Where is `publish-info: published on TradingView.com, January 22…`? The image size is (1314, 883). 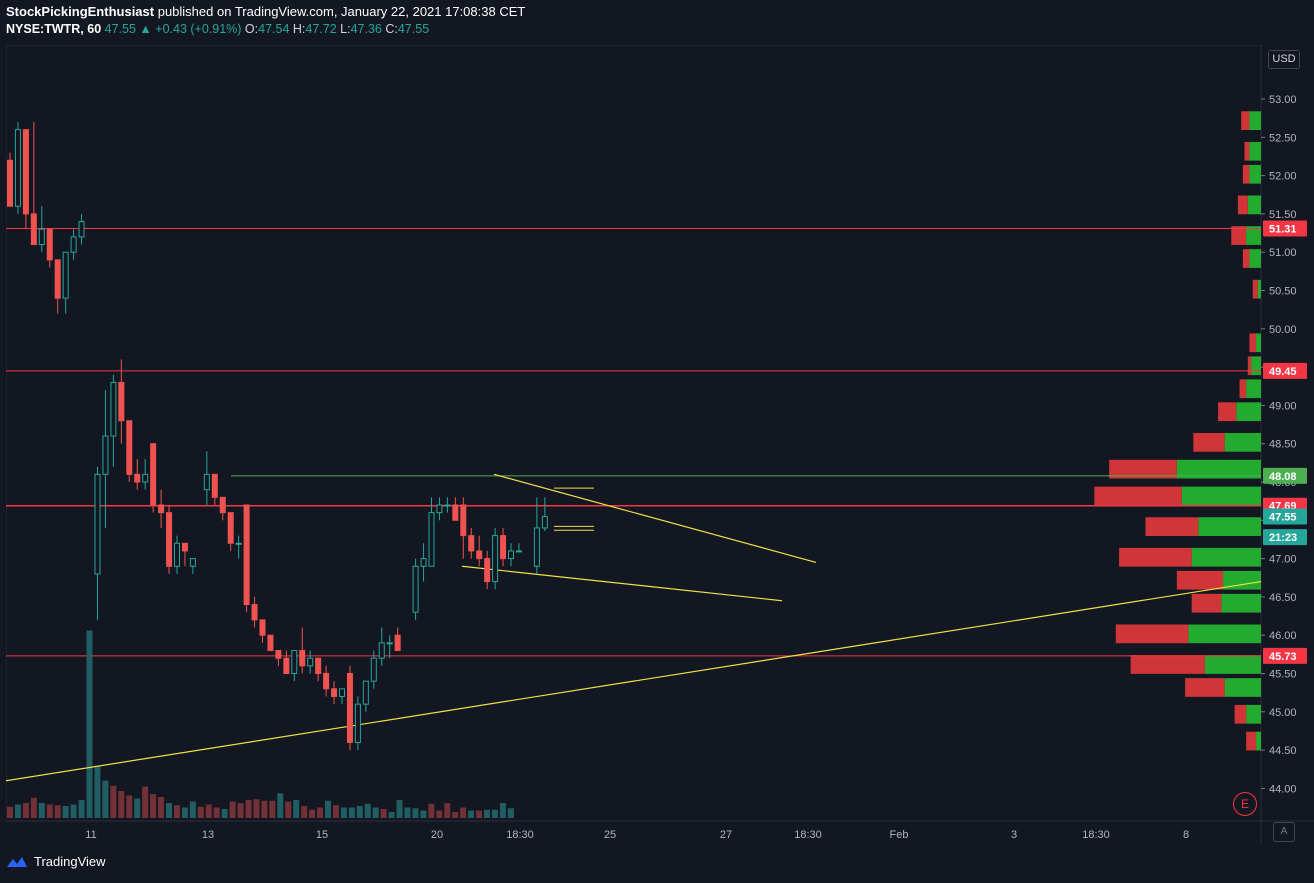 publish-info: published on TradingView.com, January 22… is located at coordinates (341, 11).